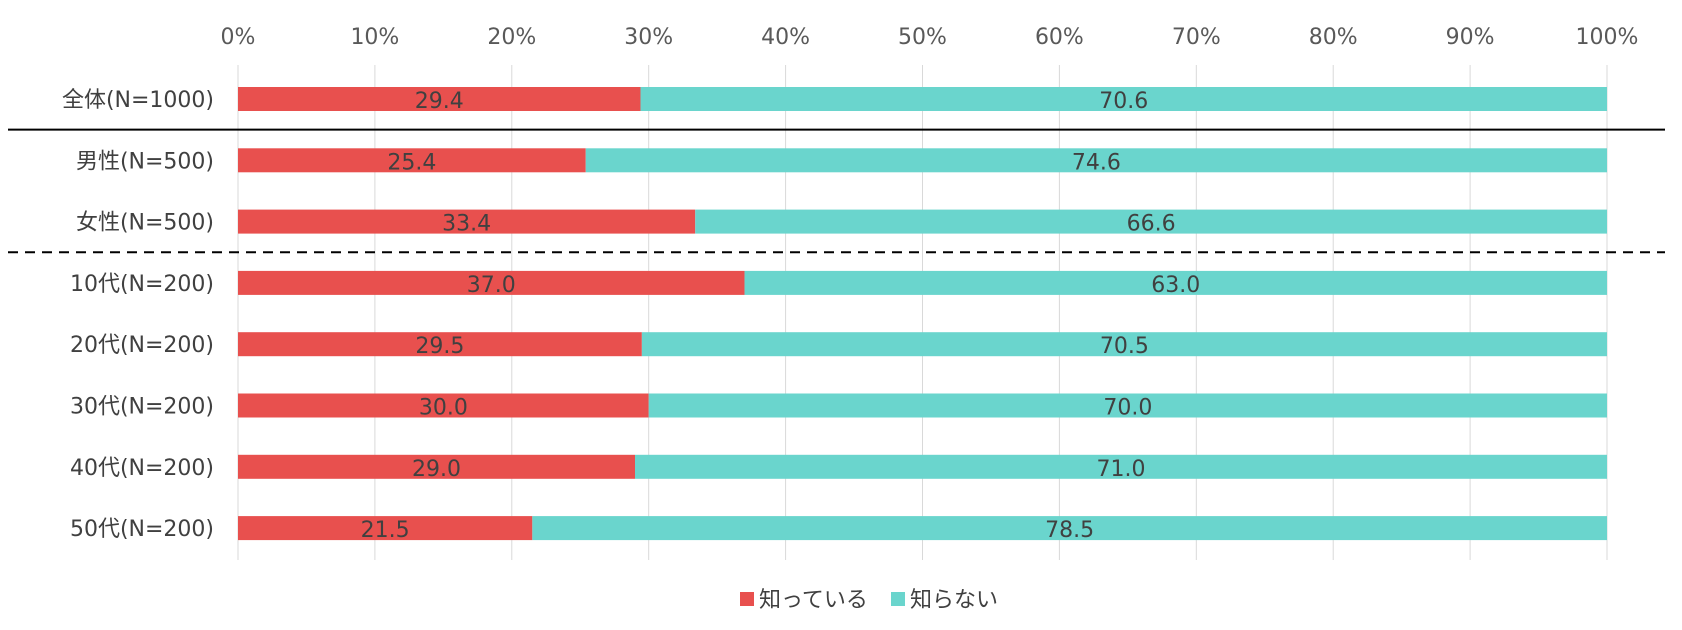  I want to click on legend-label: 知らない, so click(954, 600).